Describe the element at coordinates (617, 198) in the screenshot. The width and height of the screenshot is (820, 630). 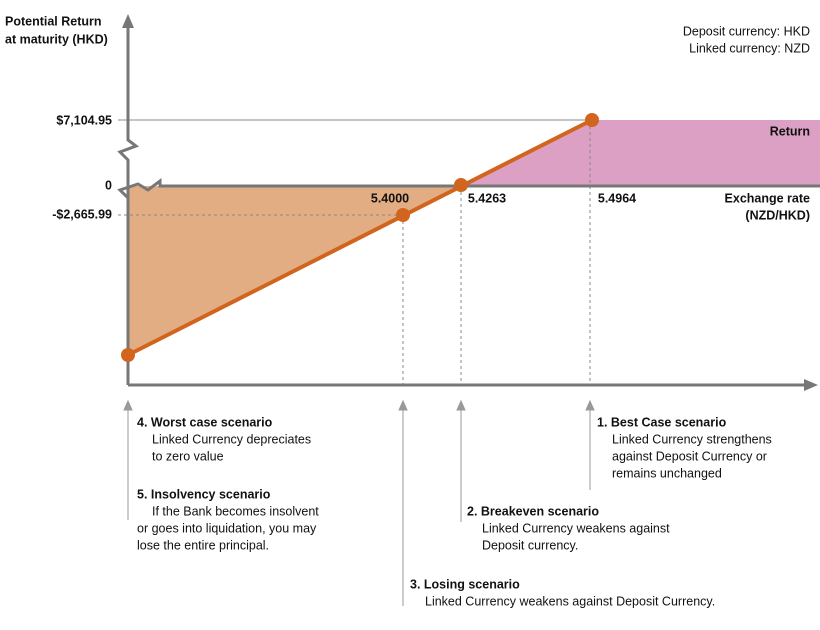
I see `x-label: 5.4964` at that location.